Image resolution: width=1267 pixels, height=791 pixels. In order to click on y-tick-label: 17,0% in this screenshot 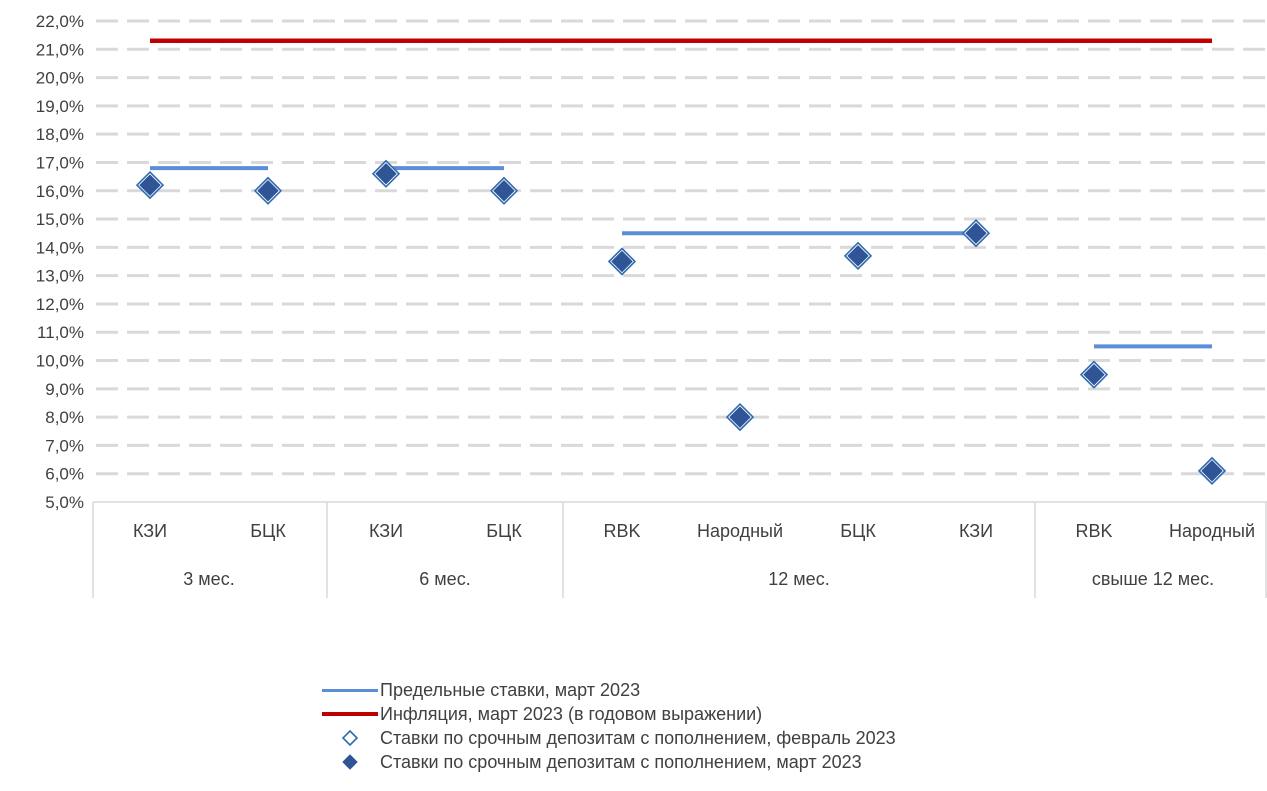, I will do `click(60, 162)`.